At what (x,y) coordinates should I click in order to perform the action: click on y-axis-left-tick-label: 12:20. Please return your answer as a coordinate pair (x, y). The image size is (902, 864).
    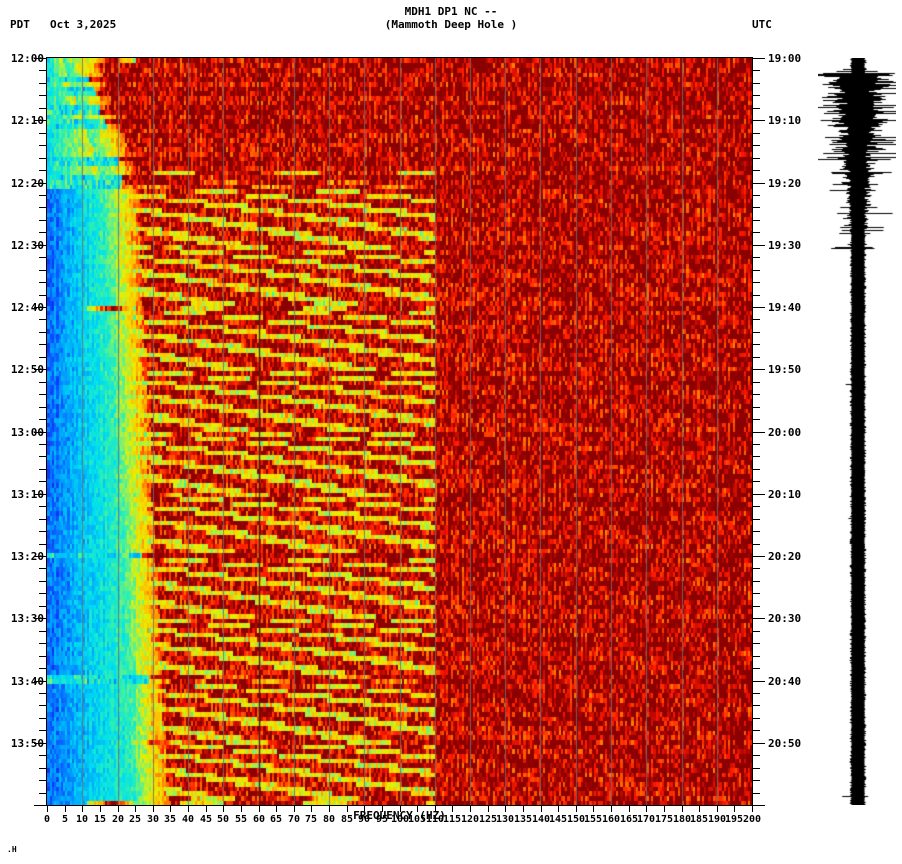
    Looking at the image, I should click on (27, 183).